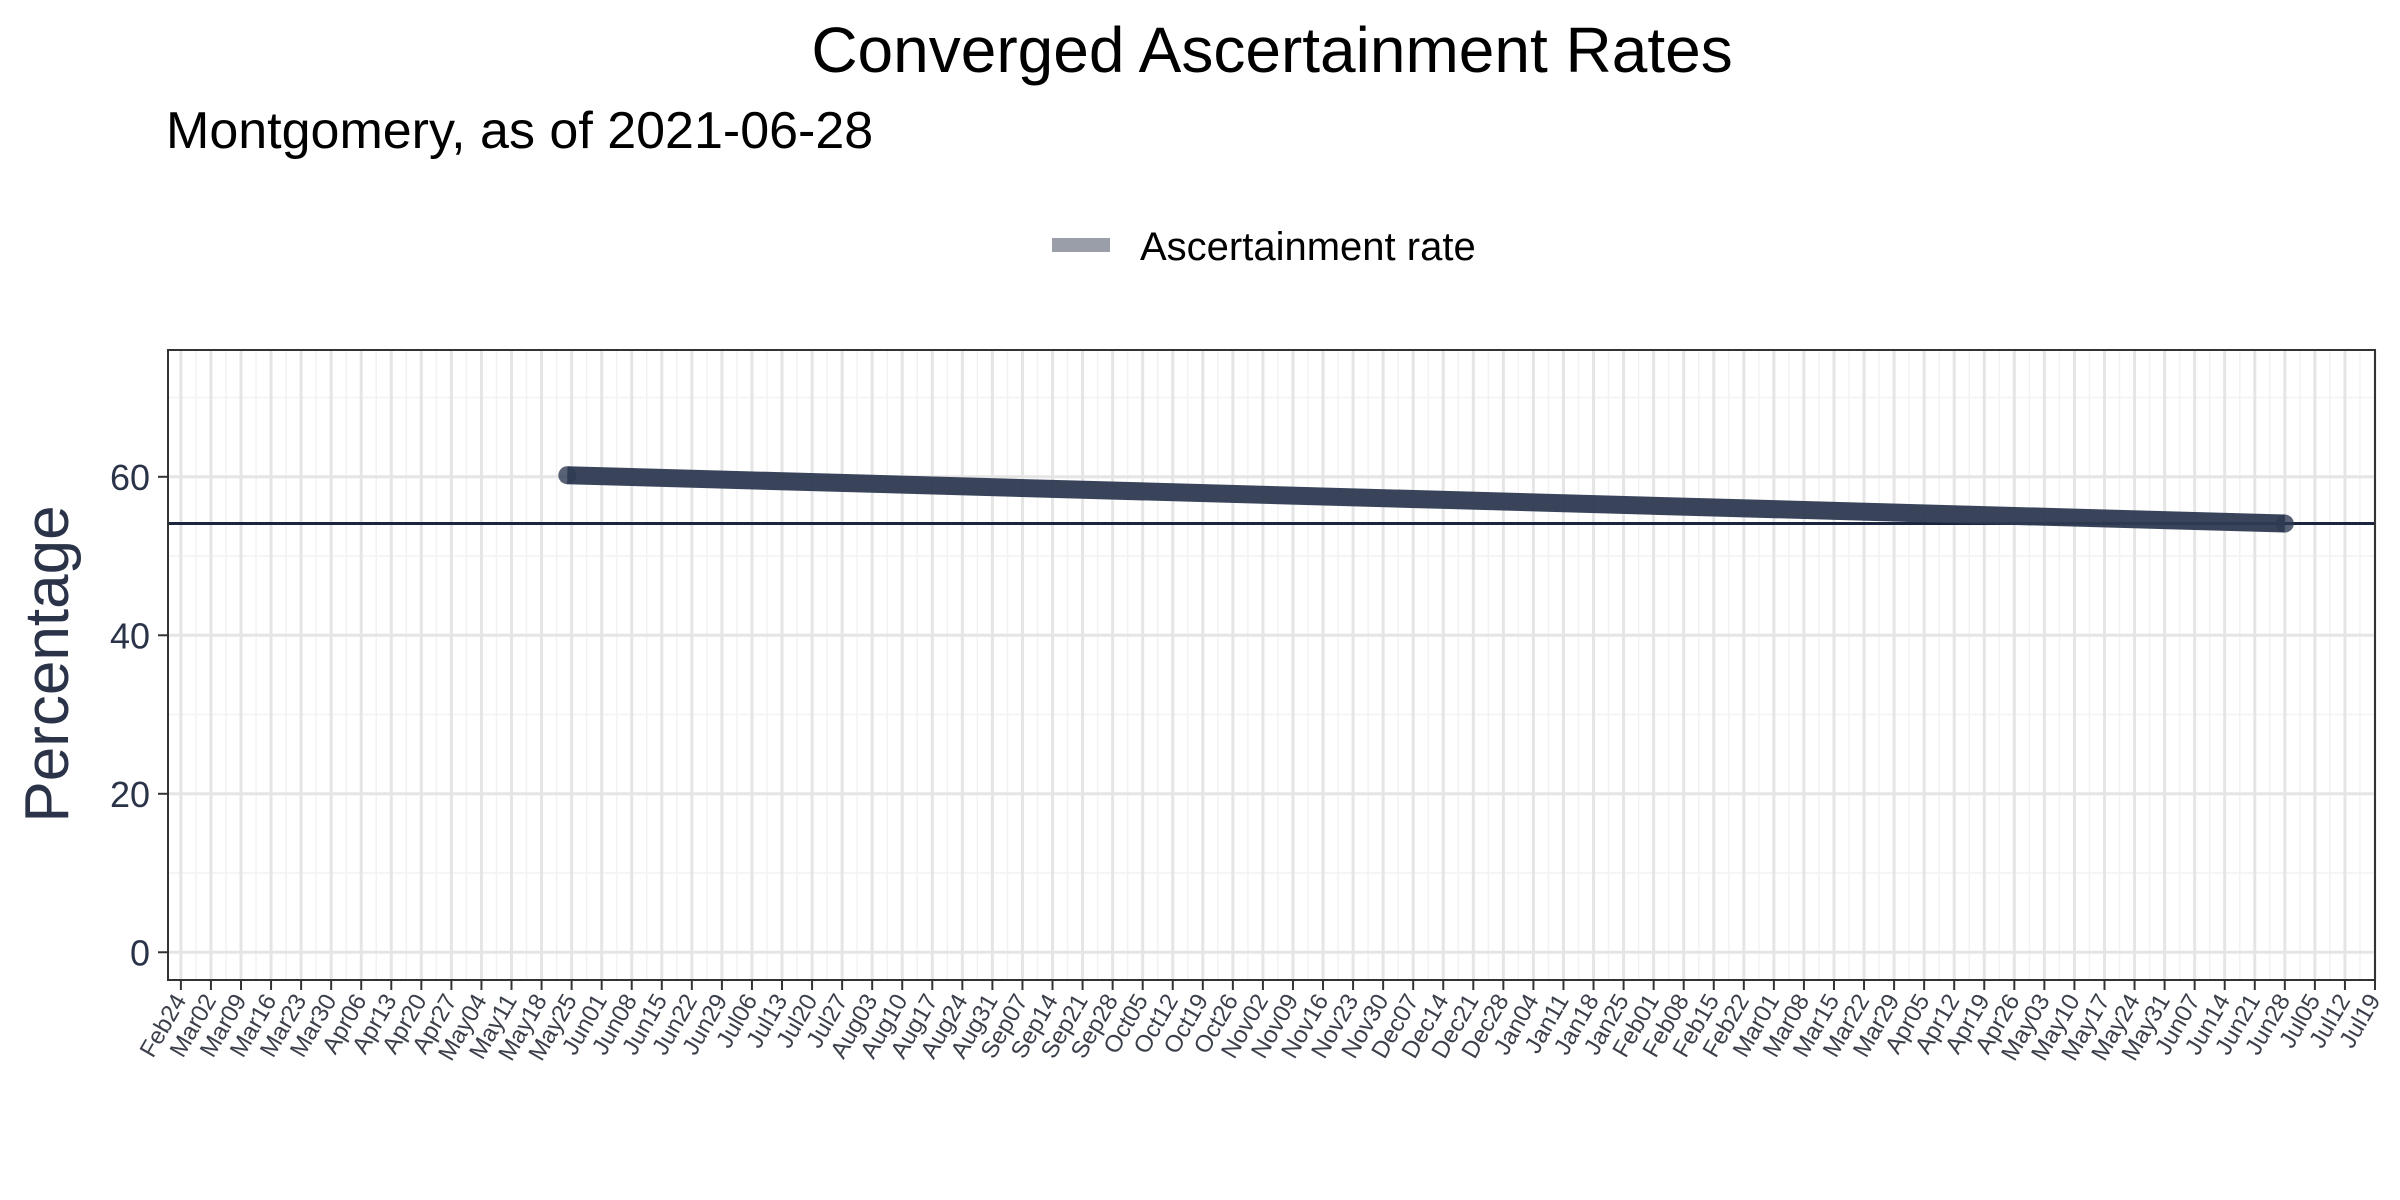 The width and height of the screenshot is (2400, 1200). I want to click on y-tick-label: 20, so click(130, 794).